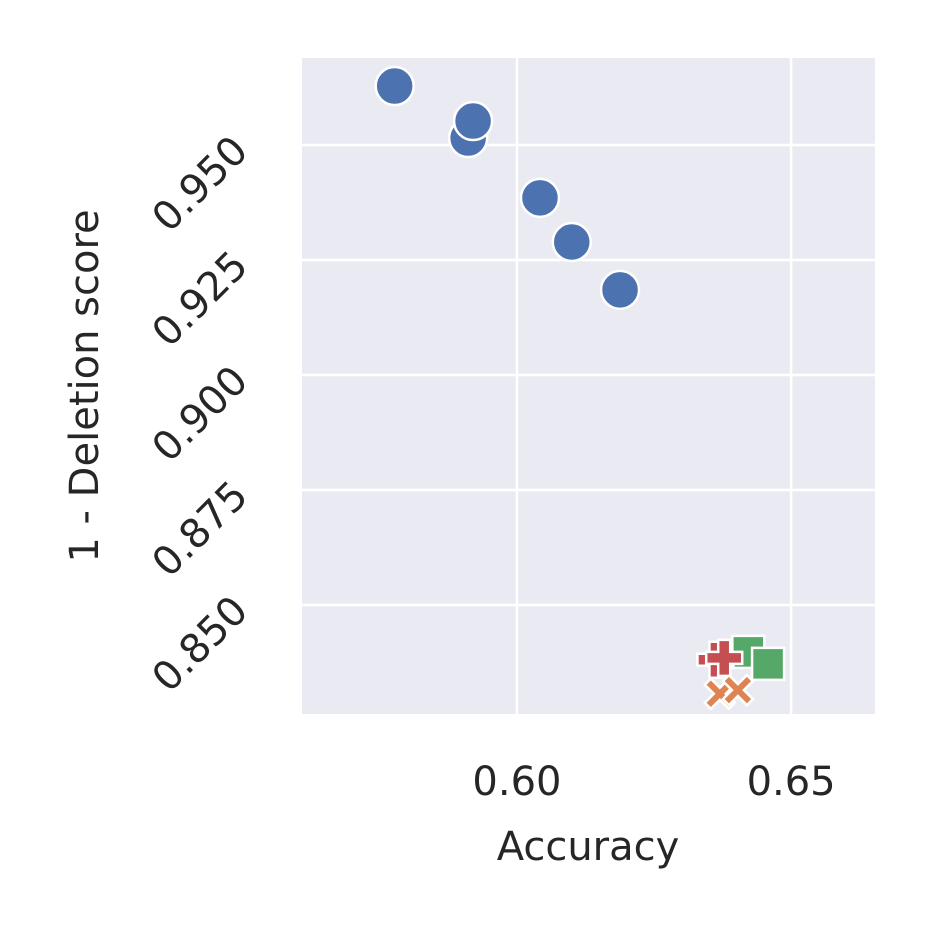 This screenshot has height=934, width=934. I want to click on y-tick-label: 0.925, so click(201, 299).